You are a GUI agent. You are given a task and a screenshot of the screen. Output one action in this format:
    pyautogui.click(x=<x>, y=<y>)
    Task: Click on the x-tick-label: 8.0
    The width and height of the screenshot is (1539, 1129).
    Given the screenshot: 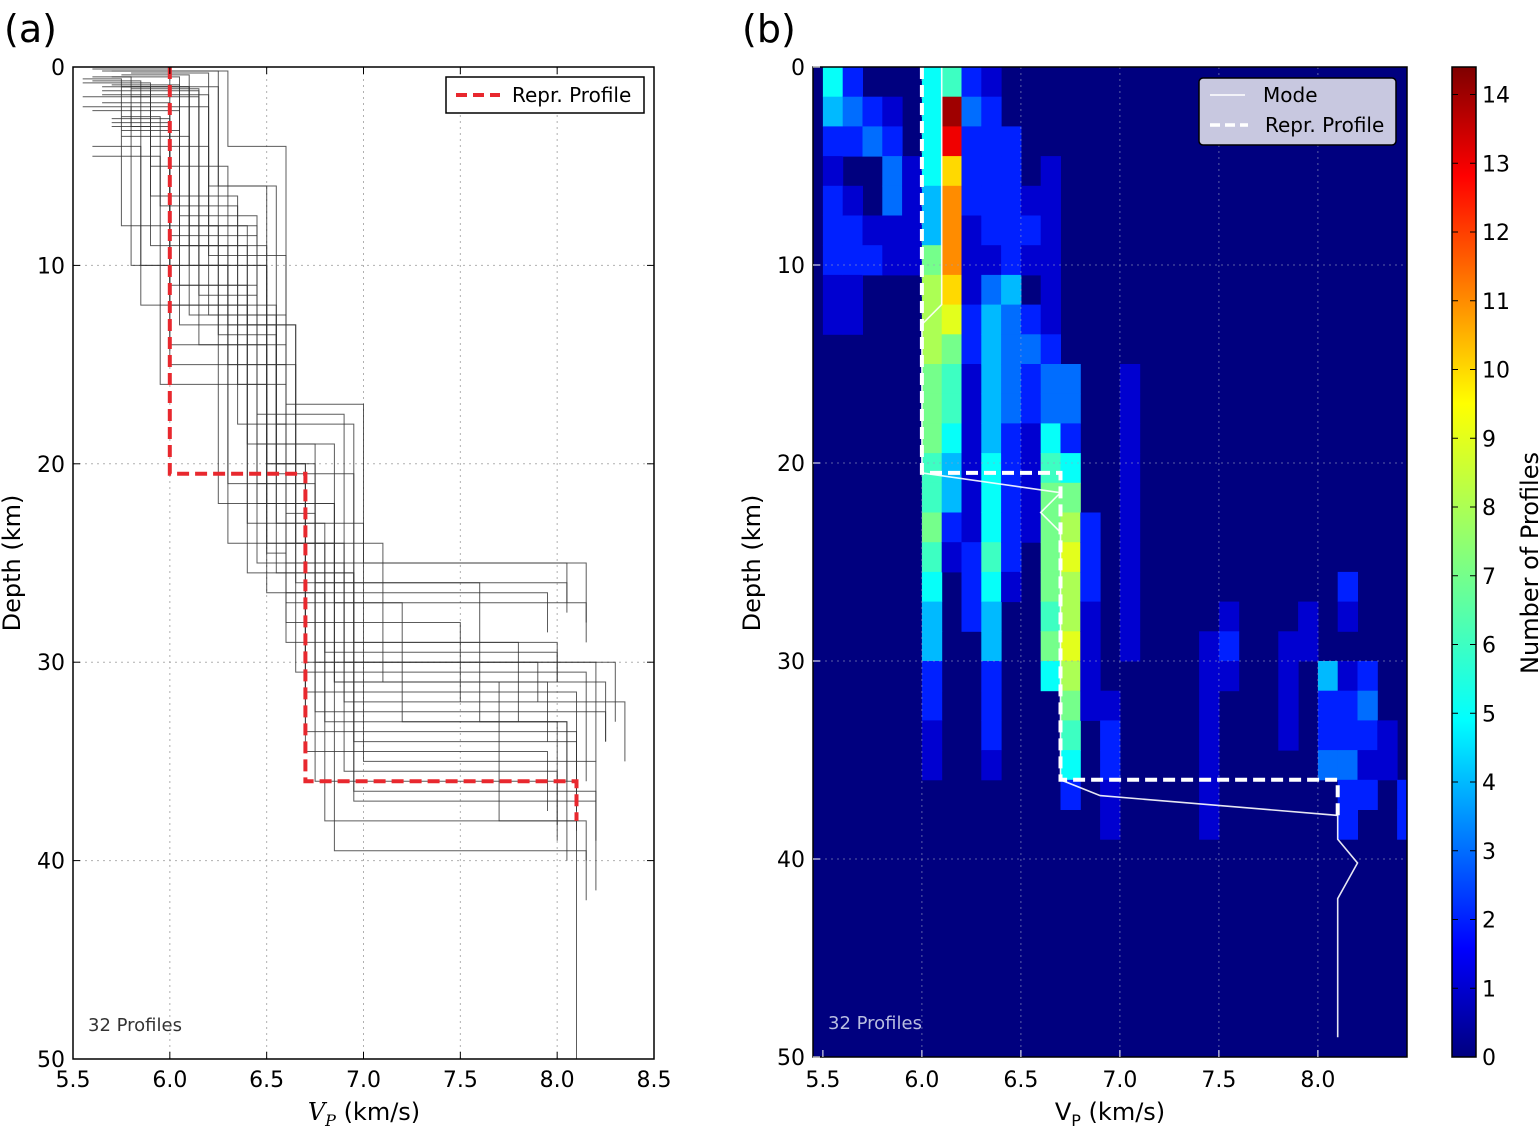 What is the action you would take?
    pyautogui.click(x=557, y=1080)
    